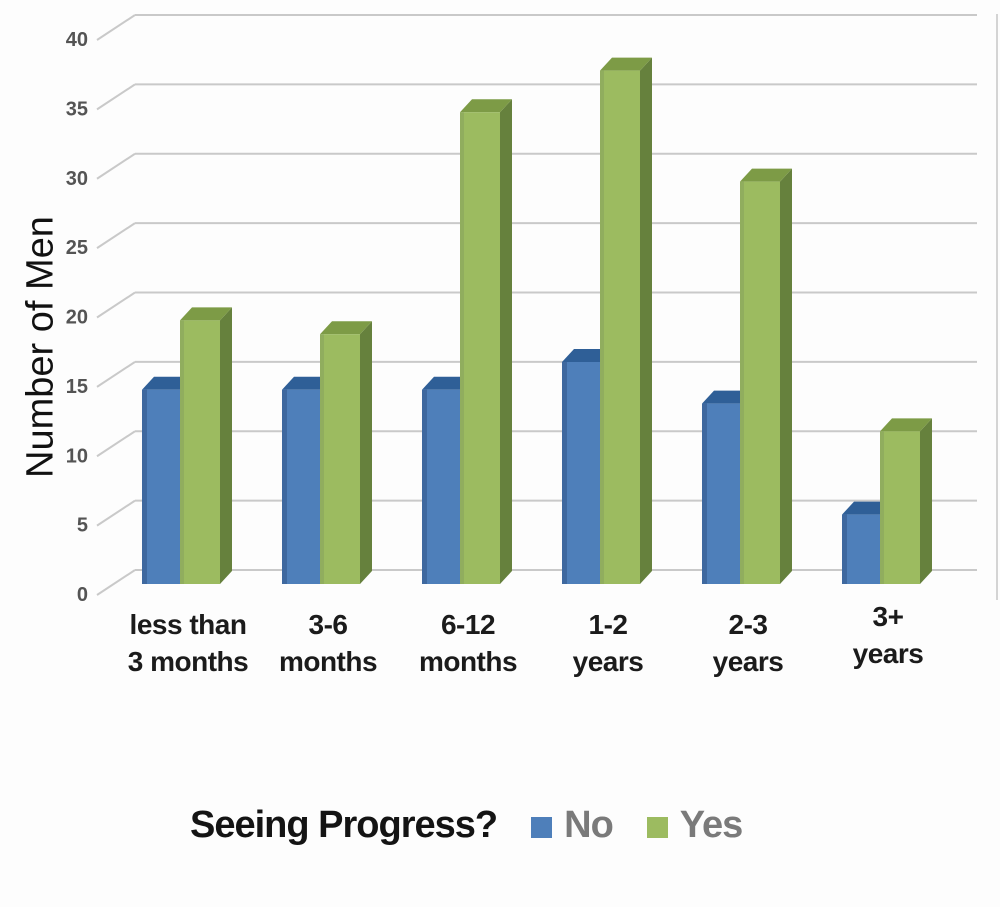  What do you see at coordinates (542, 827) in the screenshot?
I see `legend-swatch-no-icon` at bounding box center [542, 827].